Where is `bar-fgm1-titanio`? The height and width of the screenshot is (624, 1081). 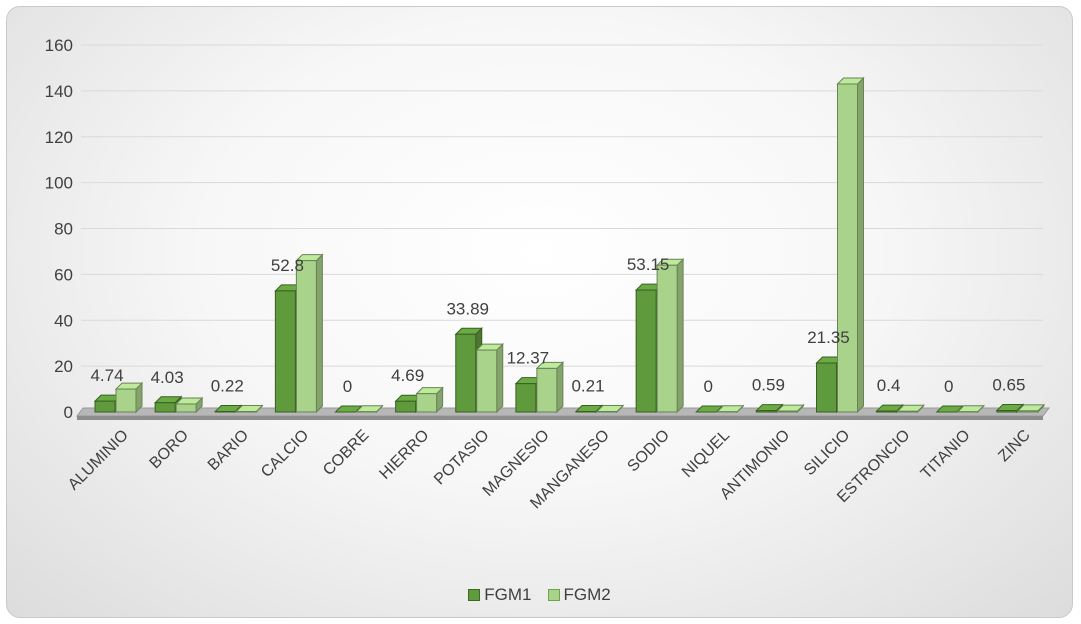
bar-fgm1-titanio is located at coordinates (949, 409).